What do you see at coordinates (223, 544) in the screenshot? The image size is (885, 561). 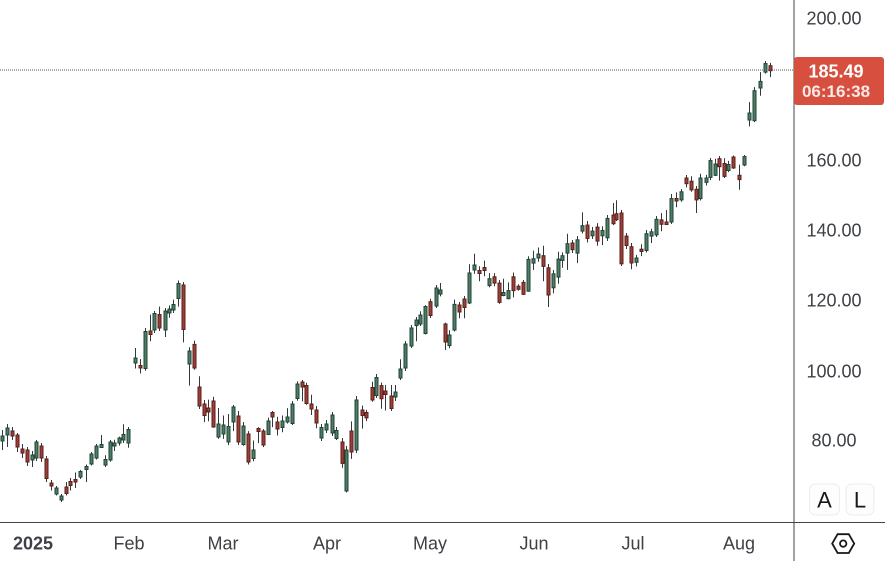 I see `svg-text: Mar` at bounding box center [223, 544].